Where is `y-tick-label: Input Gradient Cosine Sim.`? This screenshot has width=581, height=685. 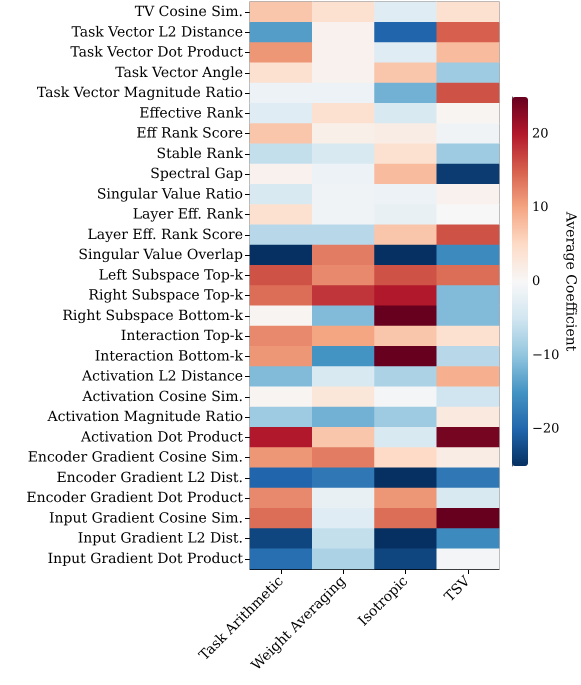 y-tick-label: Input Gradient Cosine Sim. is located at coordinates (146, 518).